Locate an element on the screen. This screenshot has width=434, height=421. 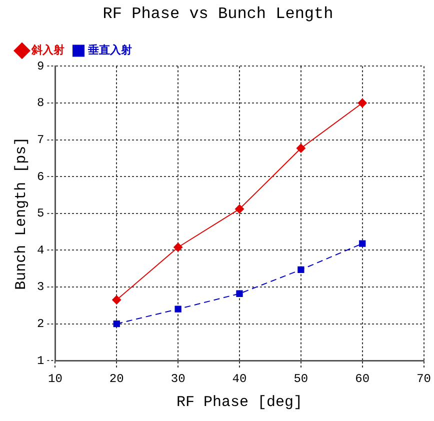
chart-title: RF Phase vs Bunch Length is located at coordinates (218, 13).